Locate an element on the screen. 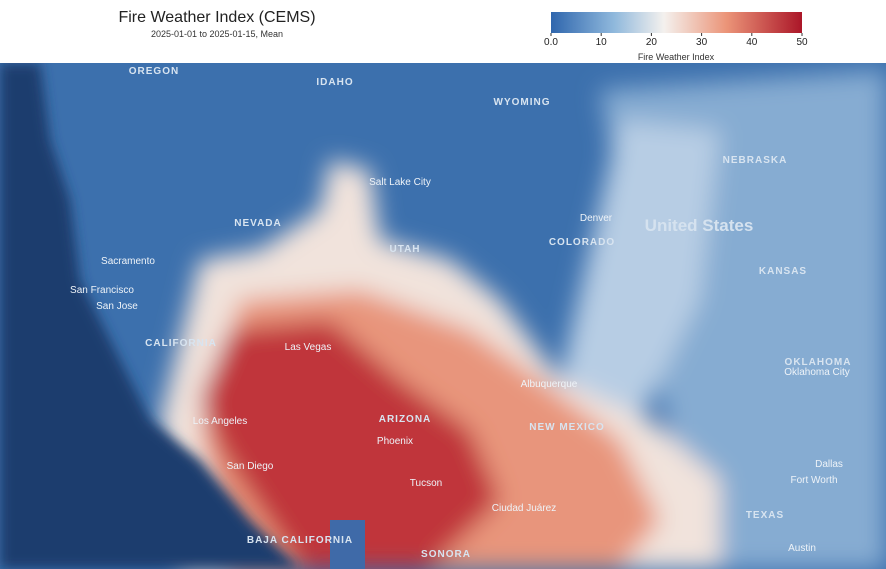  colorbar-tick-label: 10 is located at coordinates (602, 42).